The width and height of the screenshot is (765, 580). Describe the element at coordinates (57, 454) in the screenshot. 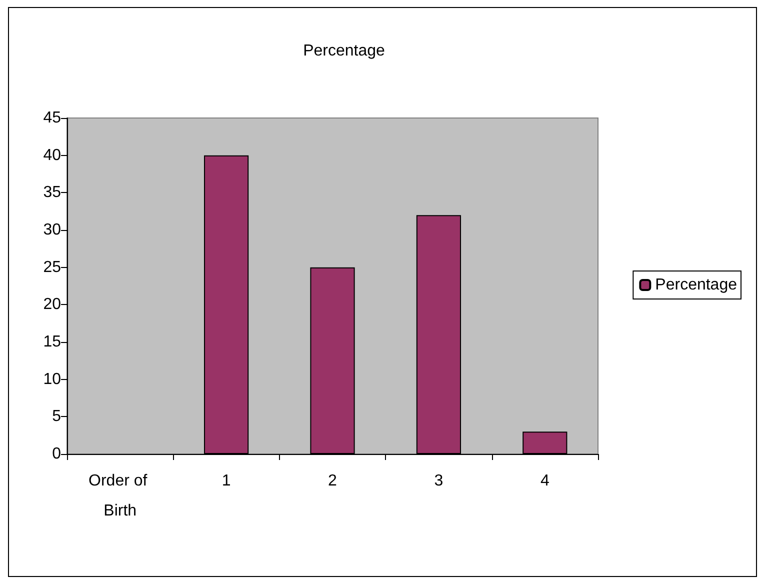

I see `y-tick-label: 0` at that location.